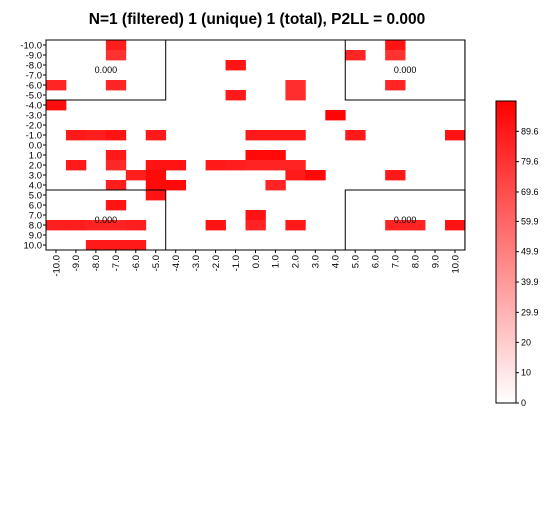 Image resolution: width=556 pixels, height=505 pixels. I want to click on y-tick-label: -7.0, so click(34, 75).